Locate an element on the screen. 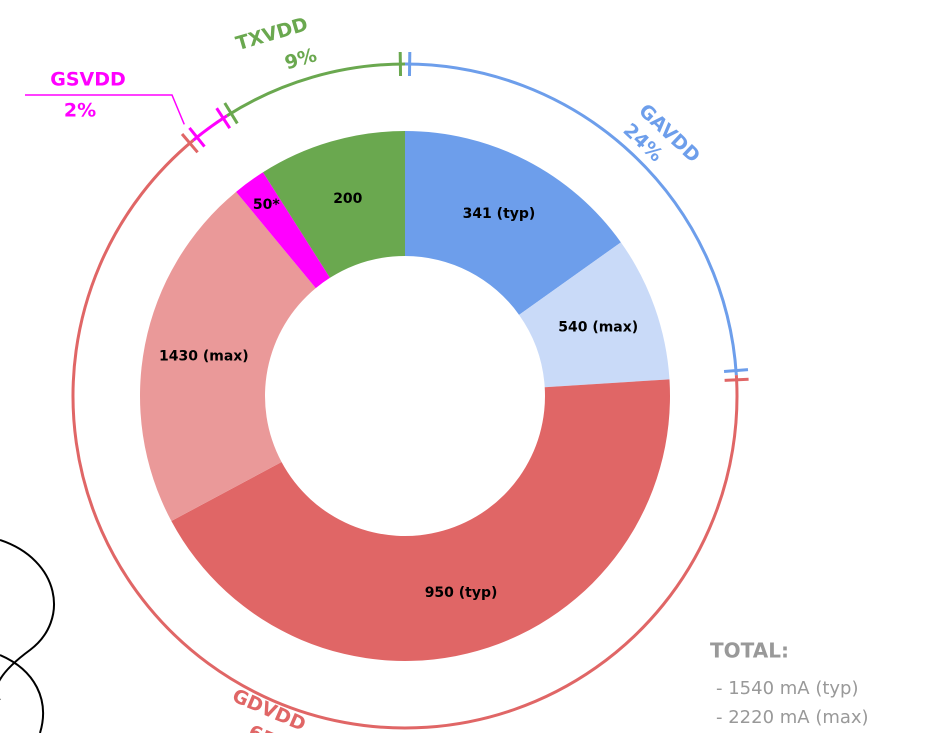 The image size is (930, 733). total-line: - 1540 mA (typ) is located at coordinates (787, 688).